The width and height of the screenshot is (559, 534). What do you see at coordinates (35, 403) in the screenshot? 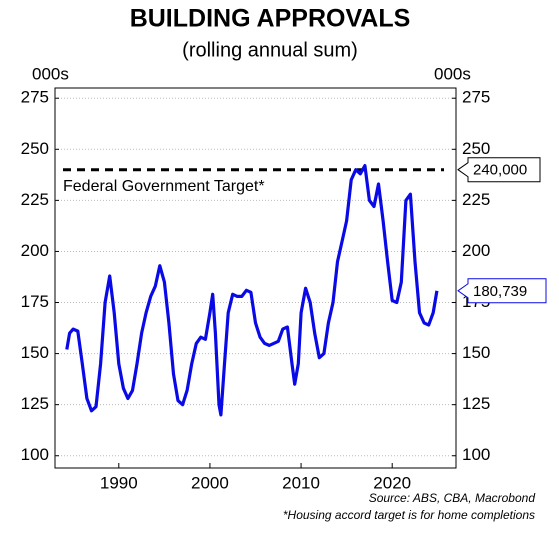
I see `y-tick-label: 125` at bounding box center [35, 403].